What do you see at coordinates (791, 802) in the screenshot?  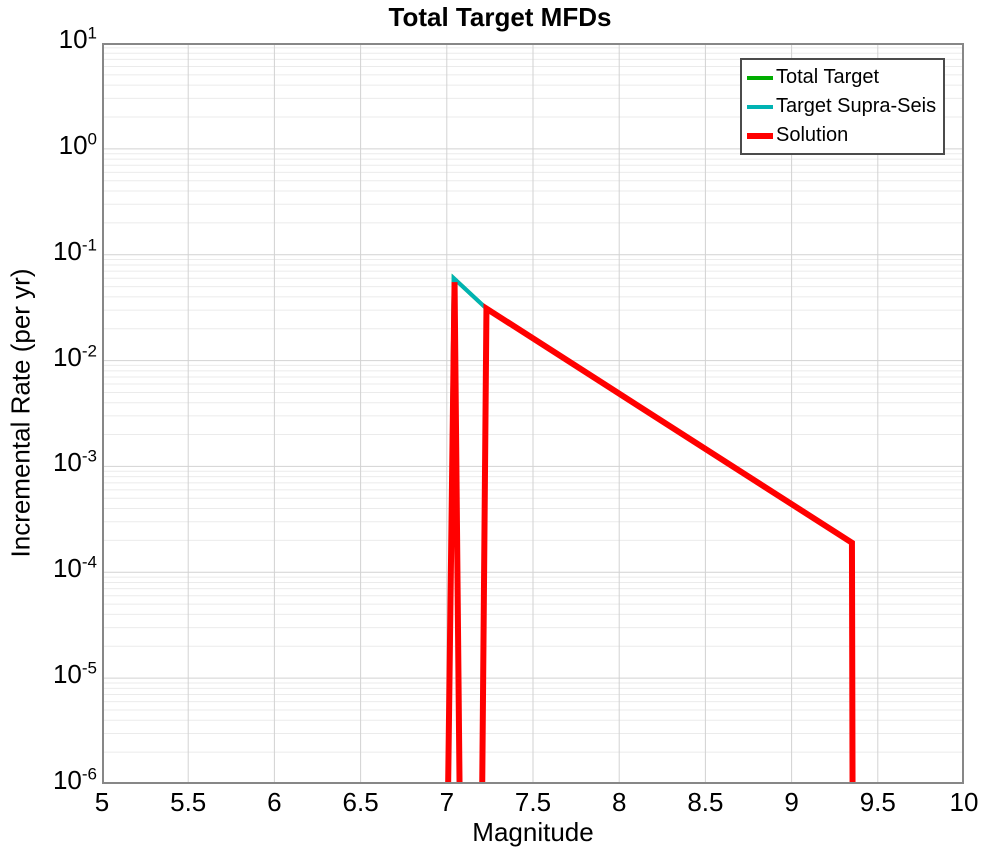 I see `x-tick-label: 9` at bounding box center [791, 802].